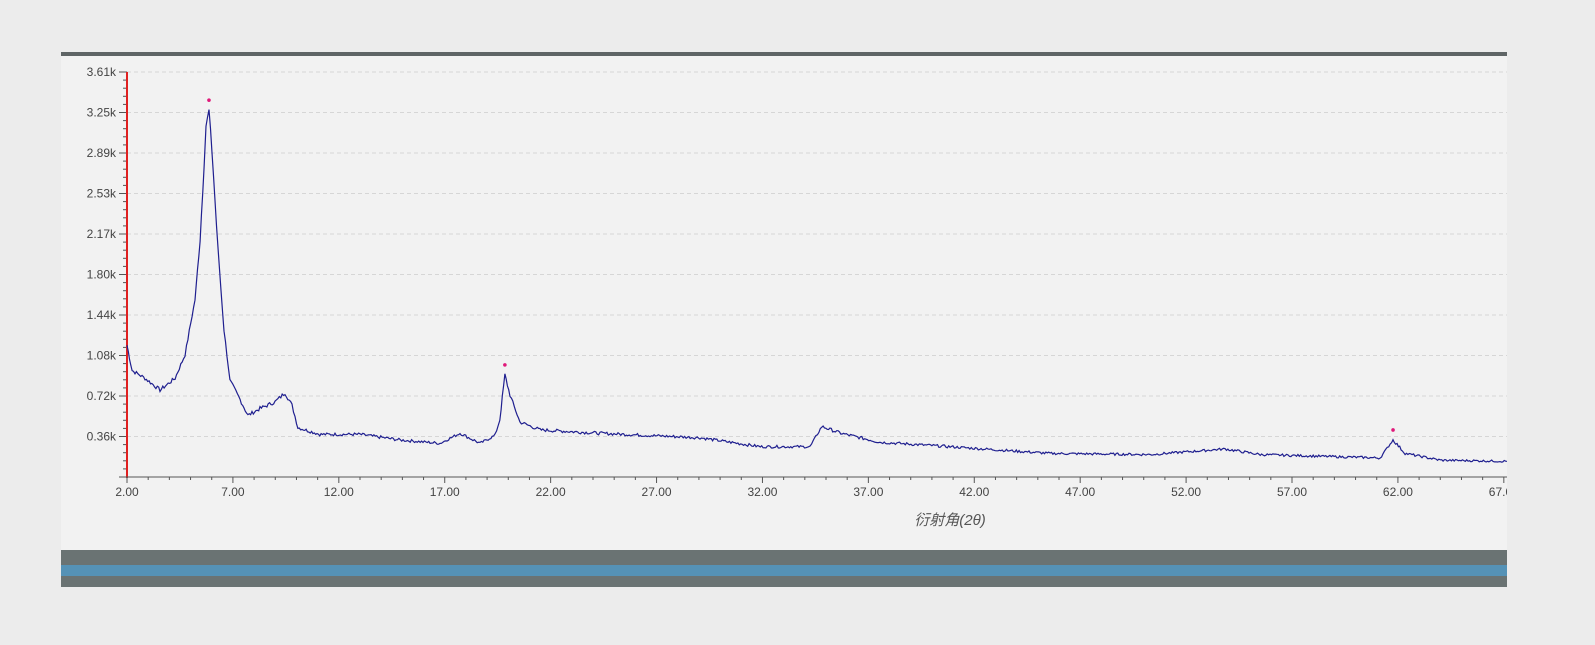 The height and width of the screenshot is (645, 1595). I want to click on x-tick-label: 37.00, so click(868, 492).